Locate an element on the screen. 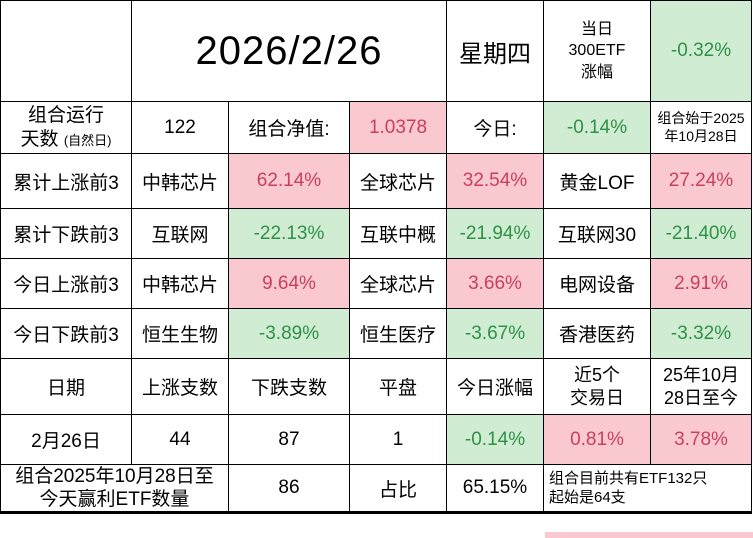  next-row-fill-sliver is located at coordinates (649, 535).